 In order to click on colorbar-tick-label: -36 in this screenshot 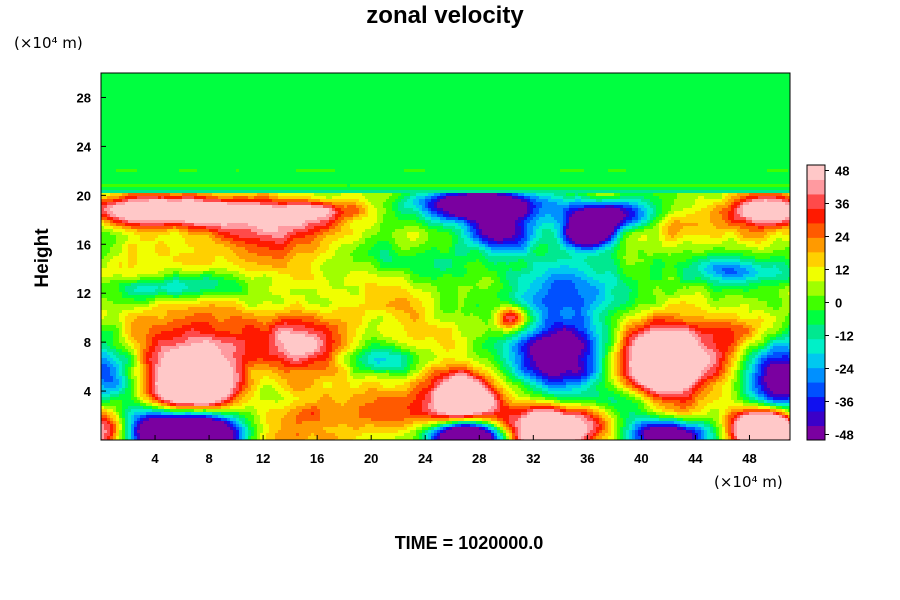, I will do `click(844, 402)`.